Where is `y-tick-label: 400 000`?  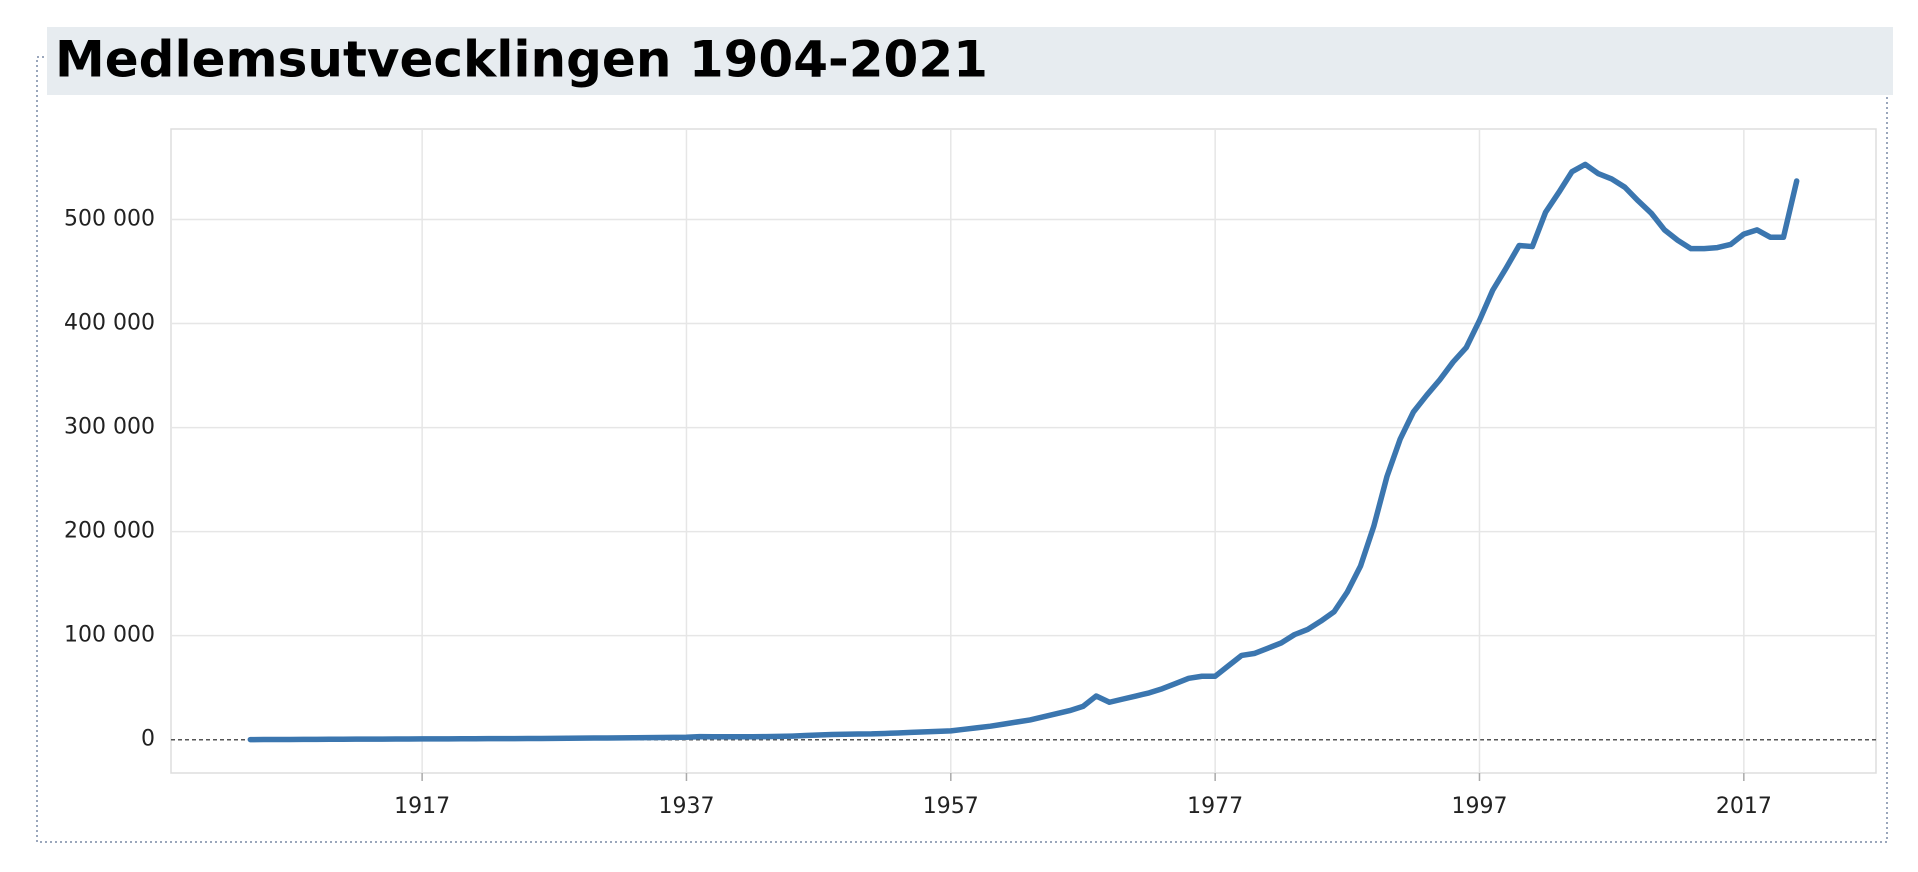
y-tick-label: 400 000 is located at coordinates (109, 323).